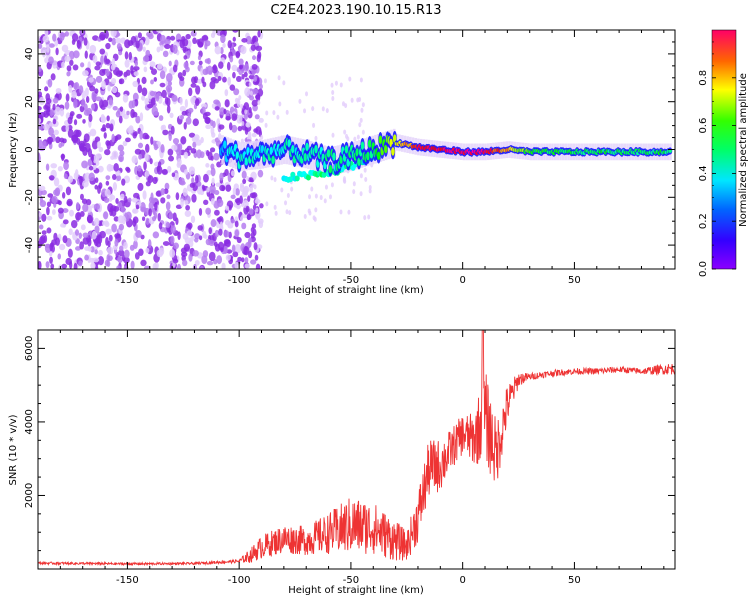 This screenshot has width=750, height=600. I want to click on colorbar-tick-label: 0.4, so click(703, 173).